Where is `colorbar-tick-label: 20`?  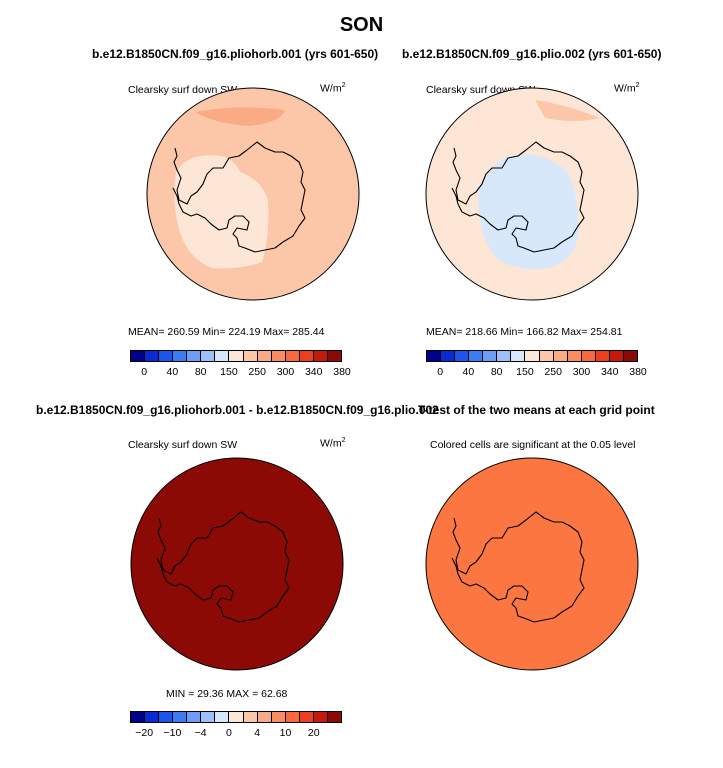
colorbar-tick-label: 20 is located at coordinates (313, 733).